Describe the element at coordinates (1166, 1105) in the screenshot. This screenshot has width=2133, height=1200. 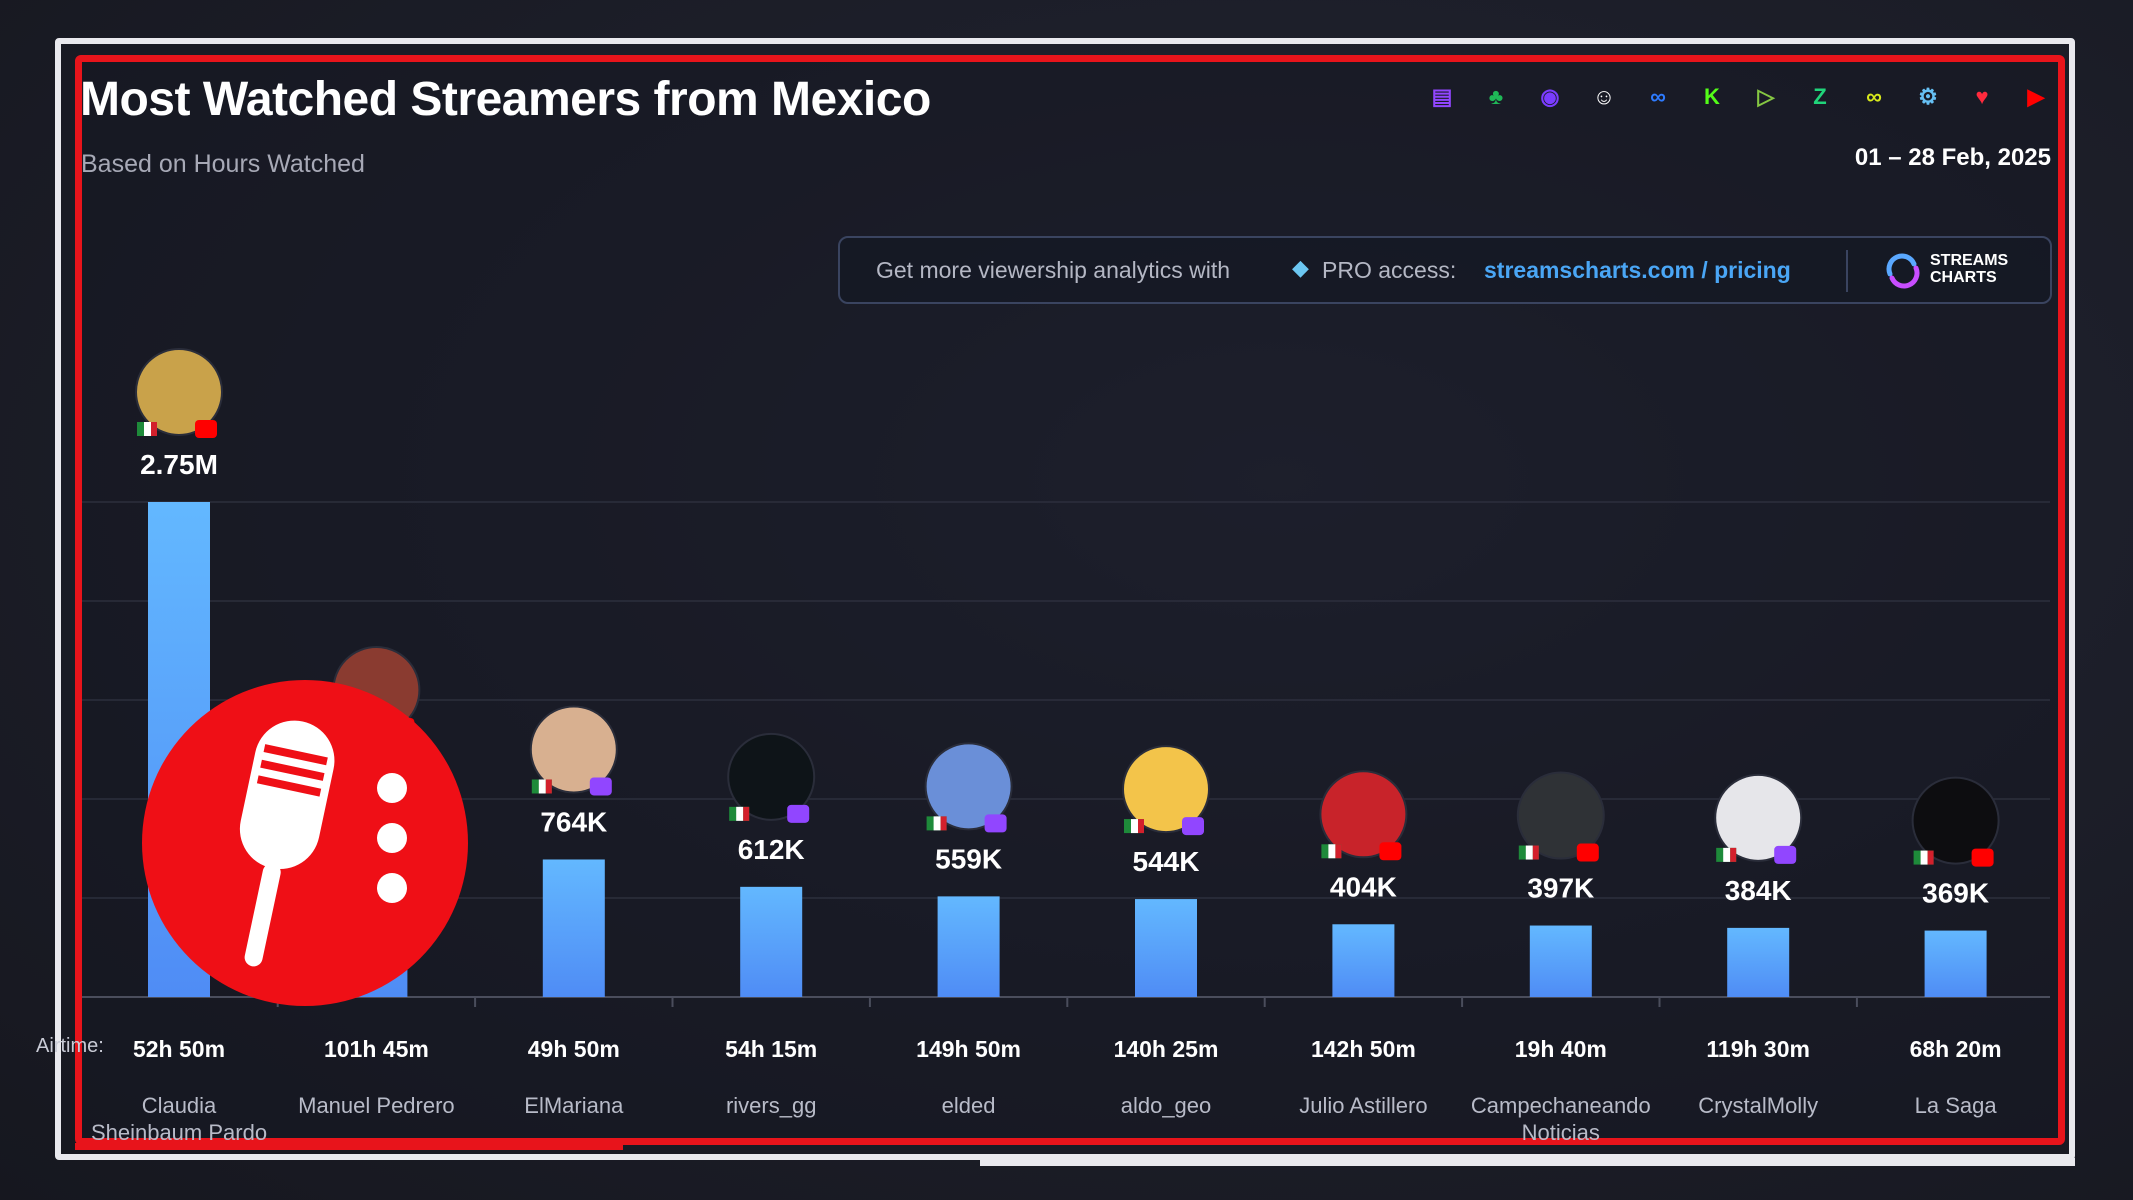
I see `streamer-name: aldo_geo` at that location.